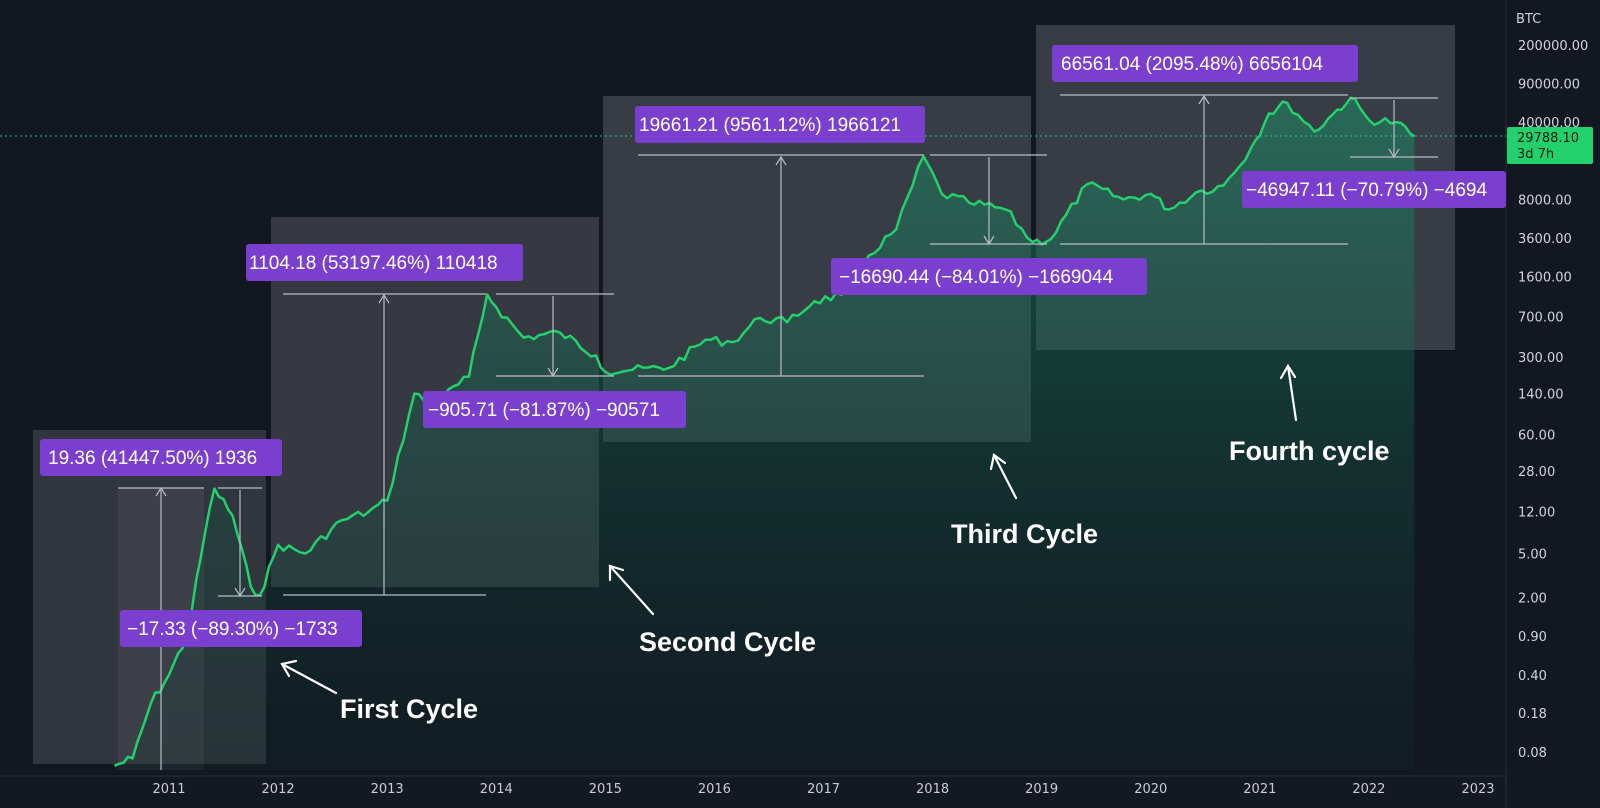 The image size is (1600, 808). What do you see at coordinates (1545, 239) in the screenshot?
I see `y-tick-label: 3600.00` at bounding box center [1545, 239].